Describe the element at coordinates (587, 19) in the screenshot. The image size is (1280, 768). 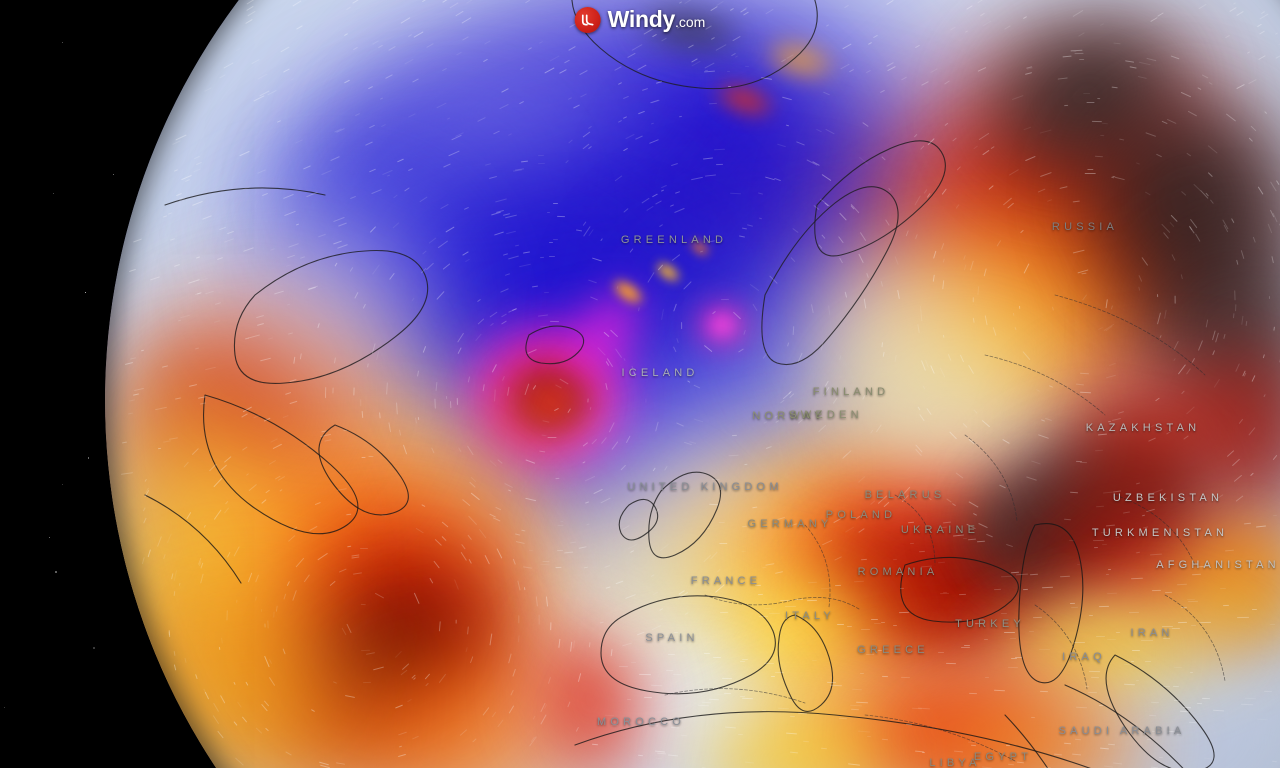
I see `windy-logo-mark-icon` at that location.